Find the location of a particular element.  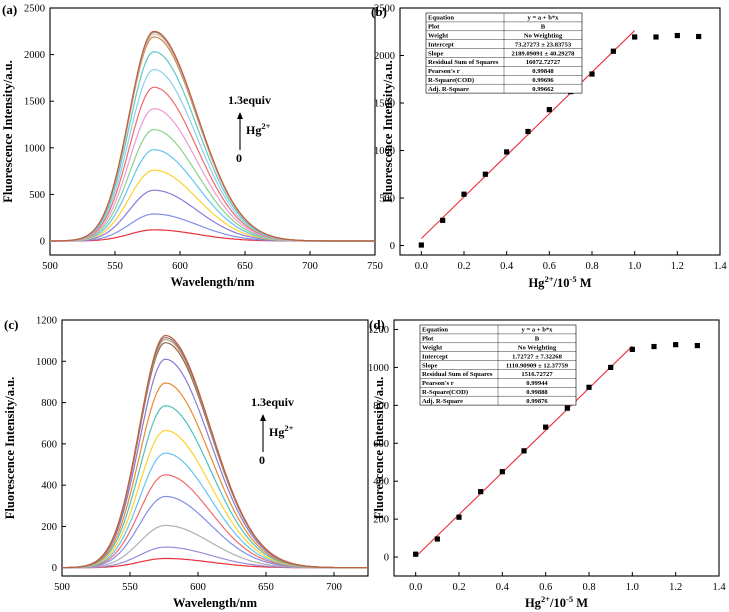

table-row-value: No Weighting is located at coordinates (537, 348).